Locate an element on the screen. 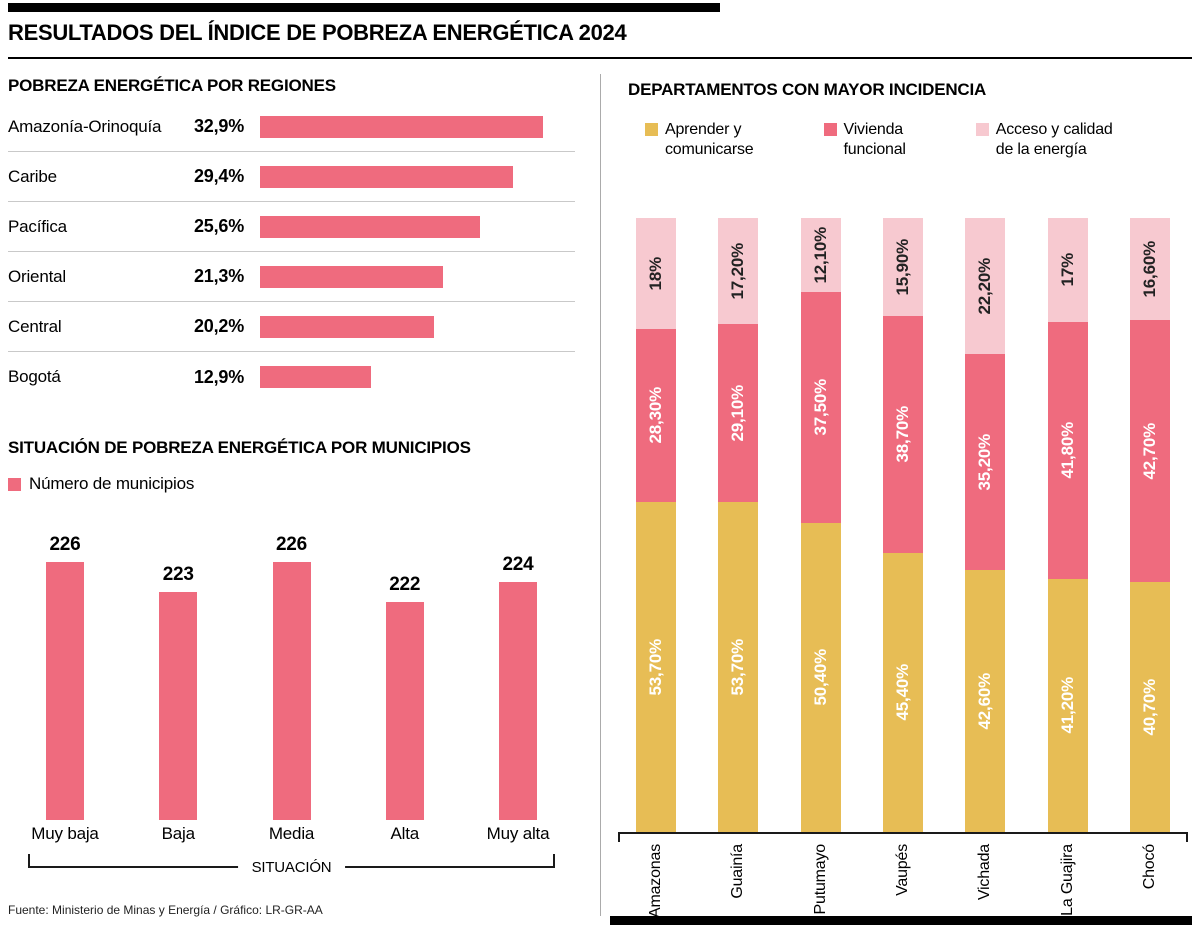  legend-label: Acceso y calidad de la energía is located at coordinates (1054, 139).